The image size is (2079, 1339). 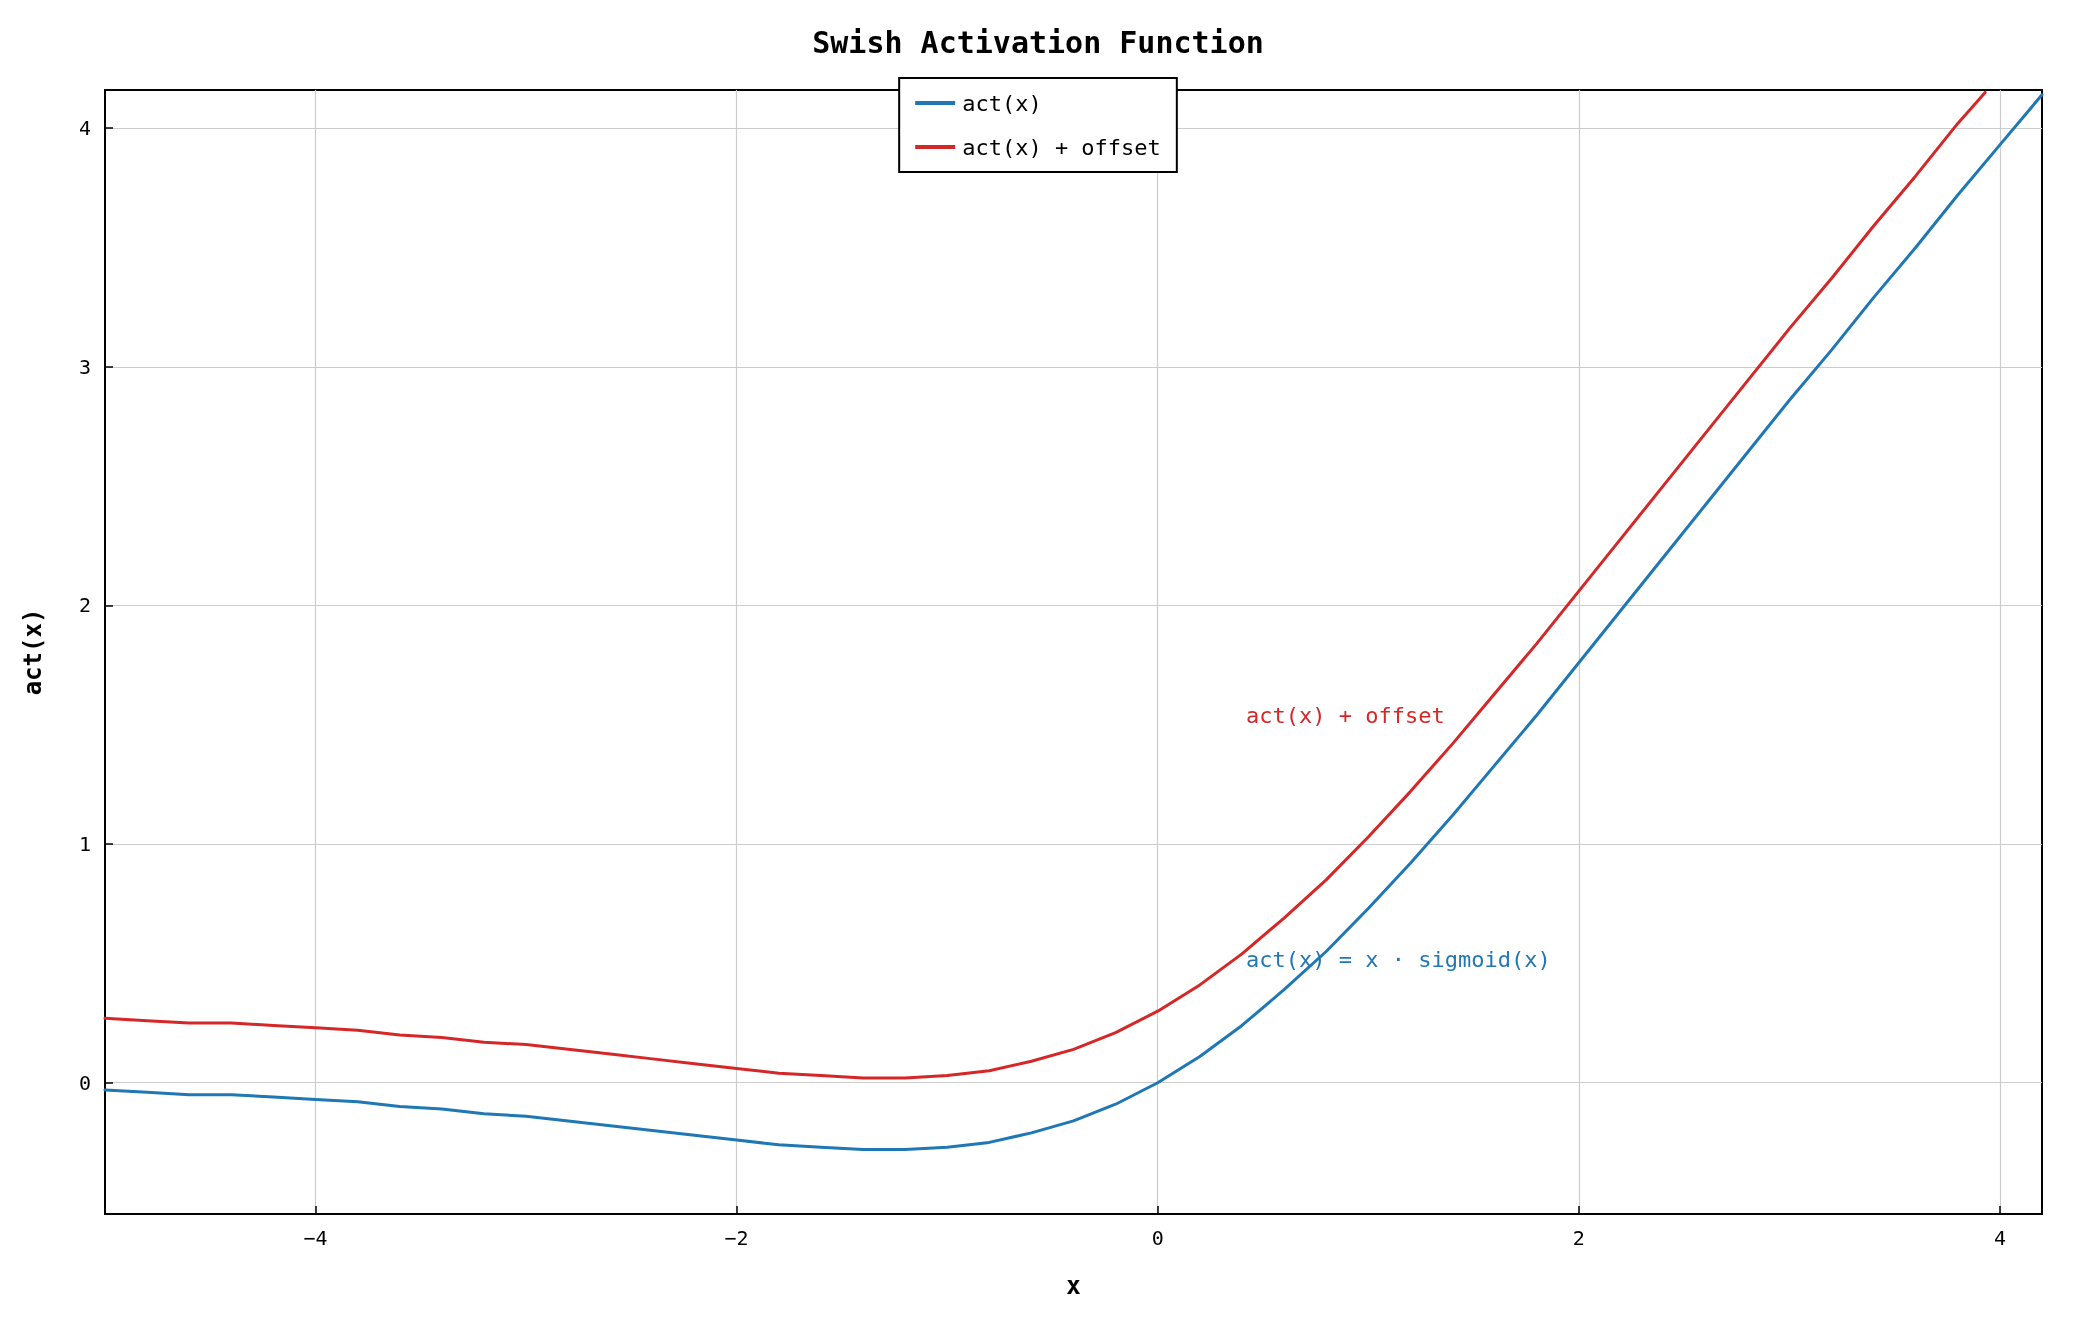 What do you see at coordinates (33, 652) in the screenshot?
I see `y-axis-title: act(x)` at bounding box center [33, 652].